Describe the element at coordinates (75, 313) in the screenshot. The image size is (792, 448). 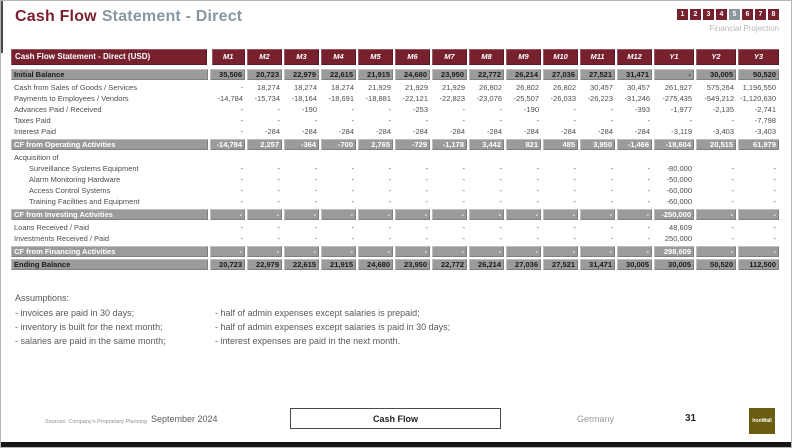
I see `assumption-item: - invoices are paid in 30 days;` at that location.